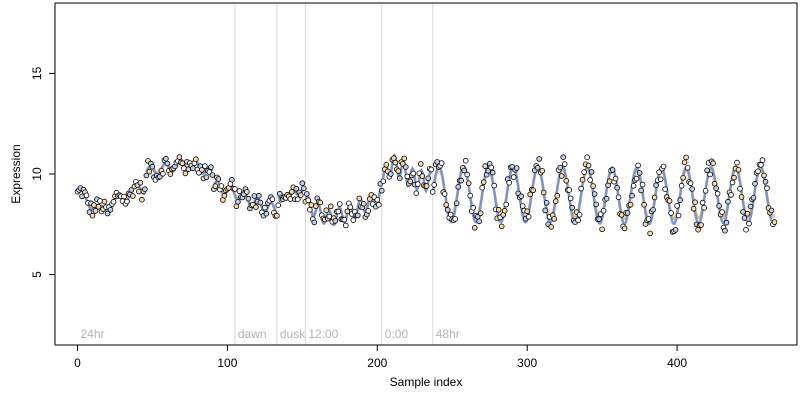  Describe the element at coordinates (92, 334) in the screenshot. I see `region-label: 24hr` at that location.